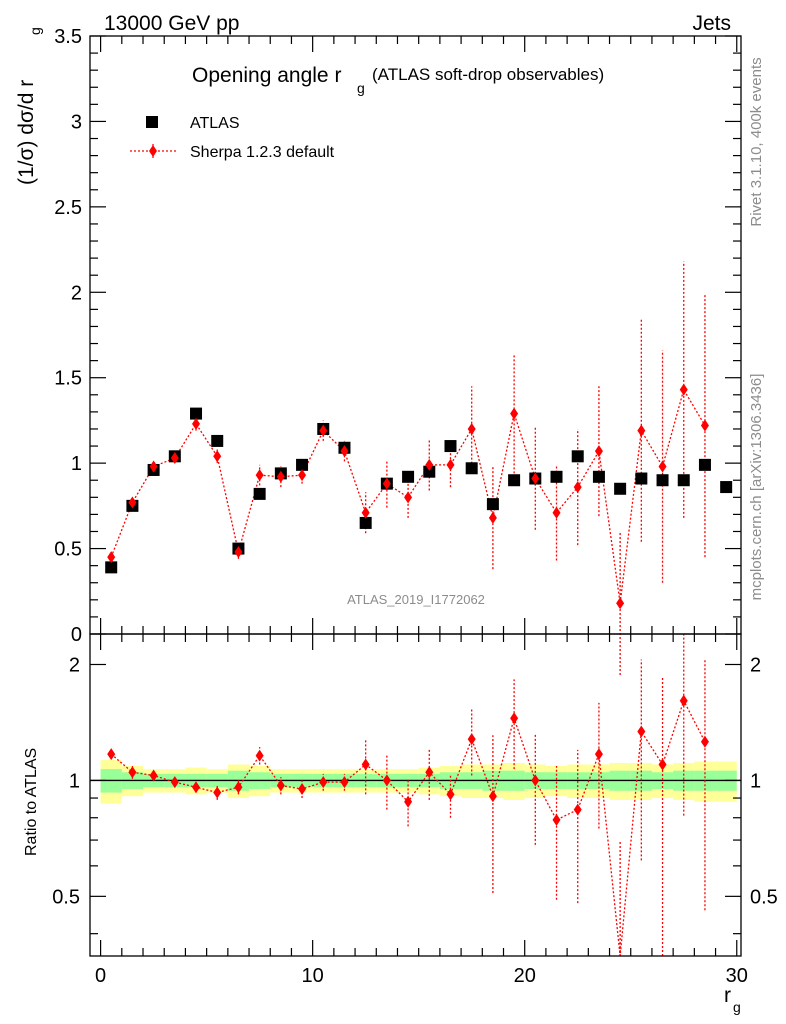 The width and height of the screenshot is (786, 1024). I want to click on ratio-ytick-label: 1, so click(74, 781).